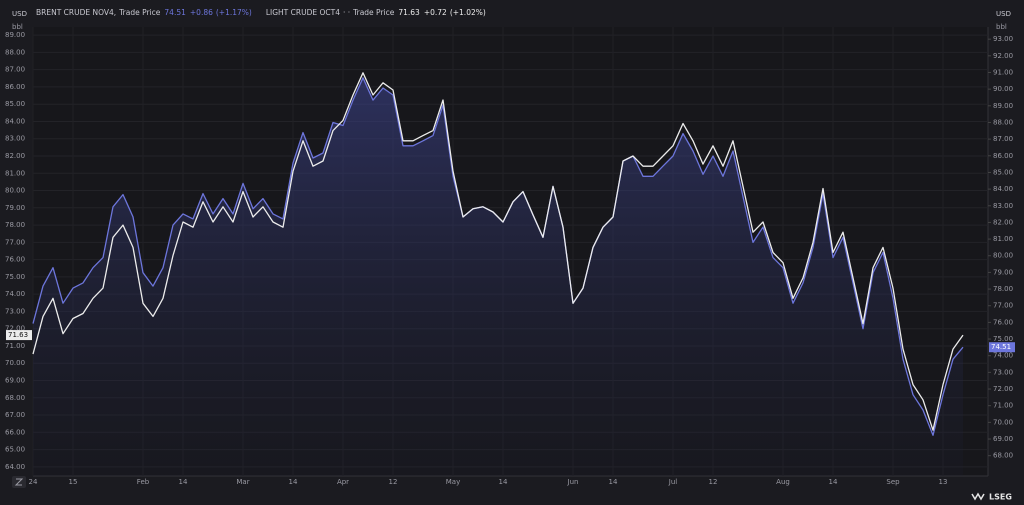  I want to click on y-tick-label: 79.00, so click(15, 208).